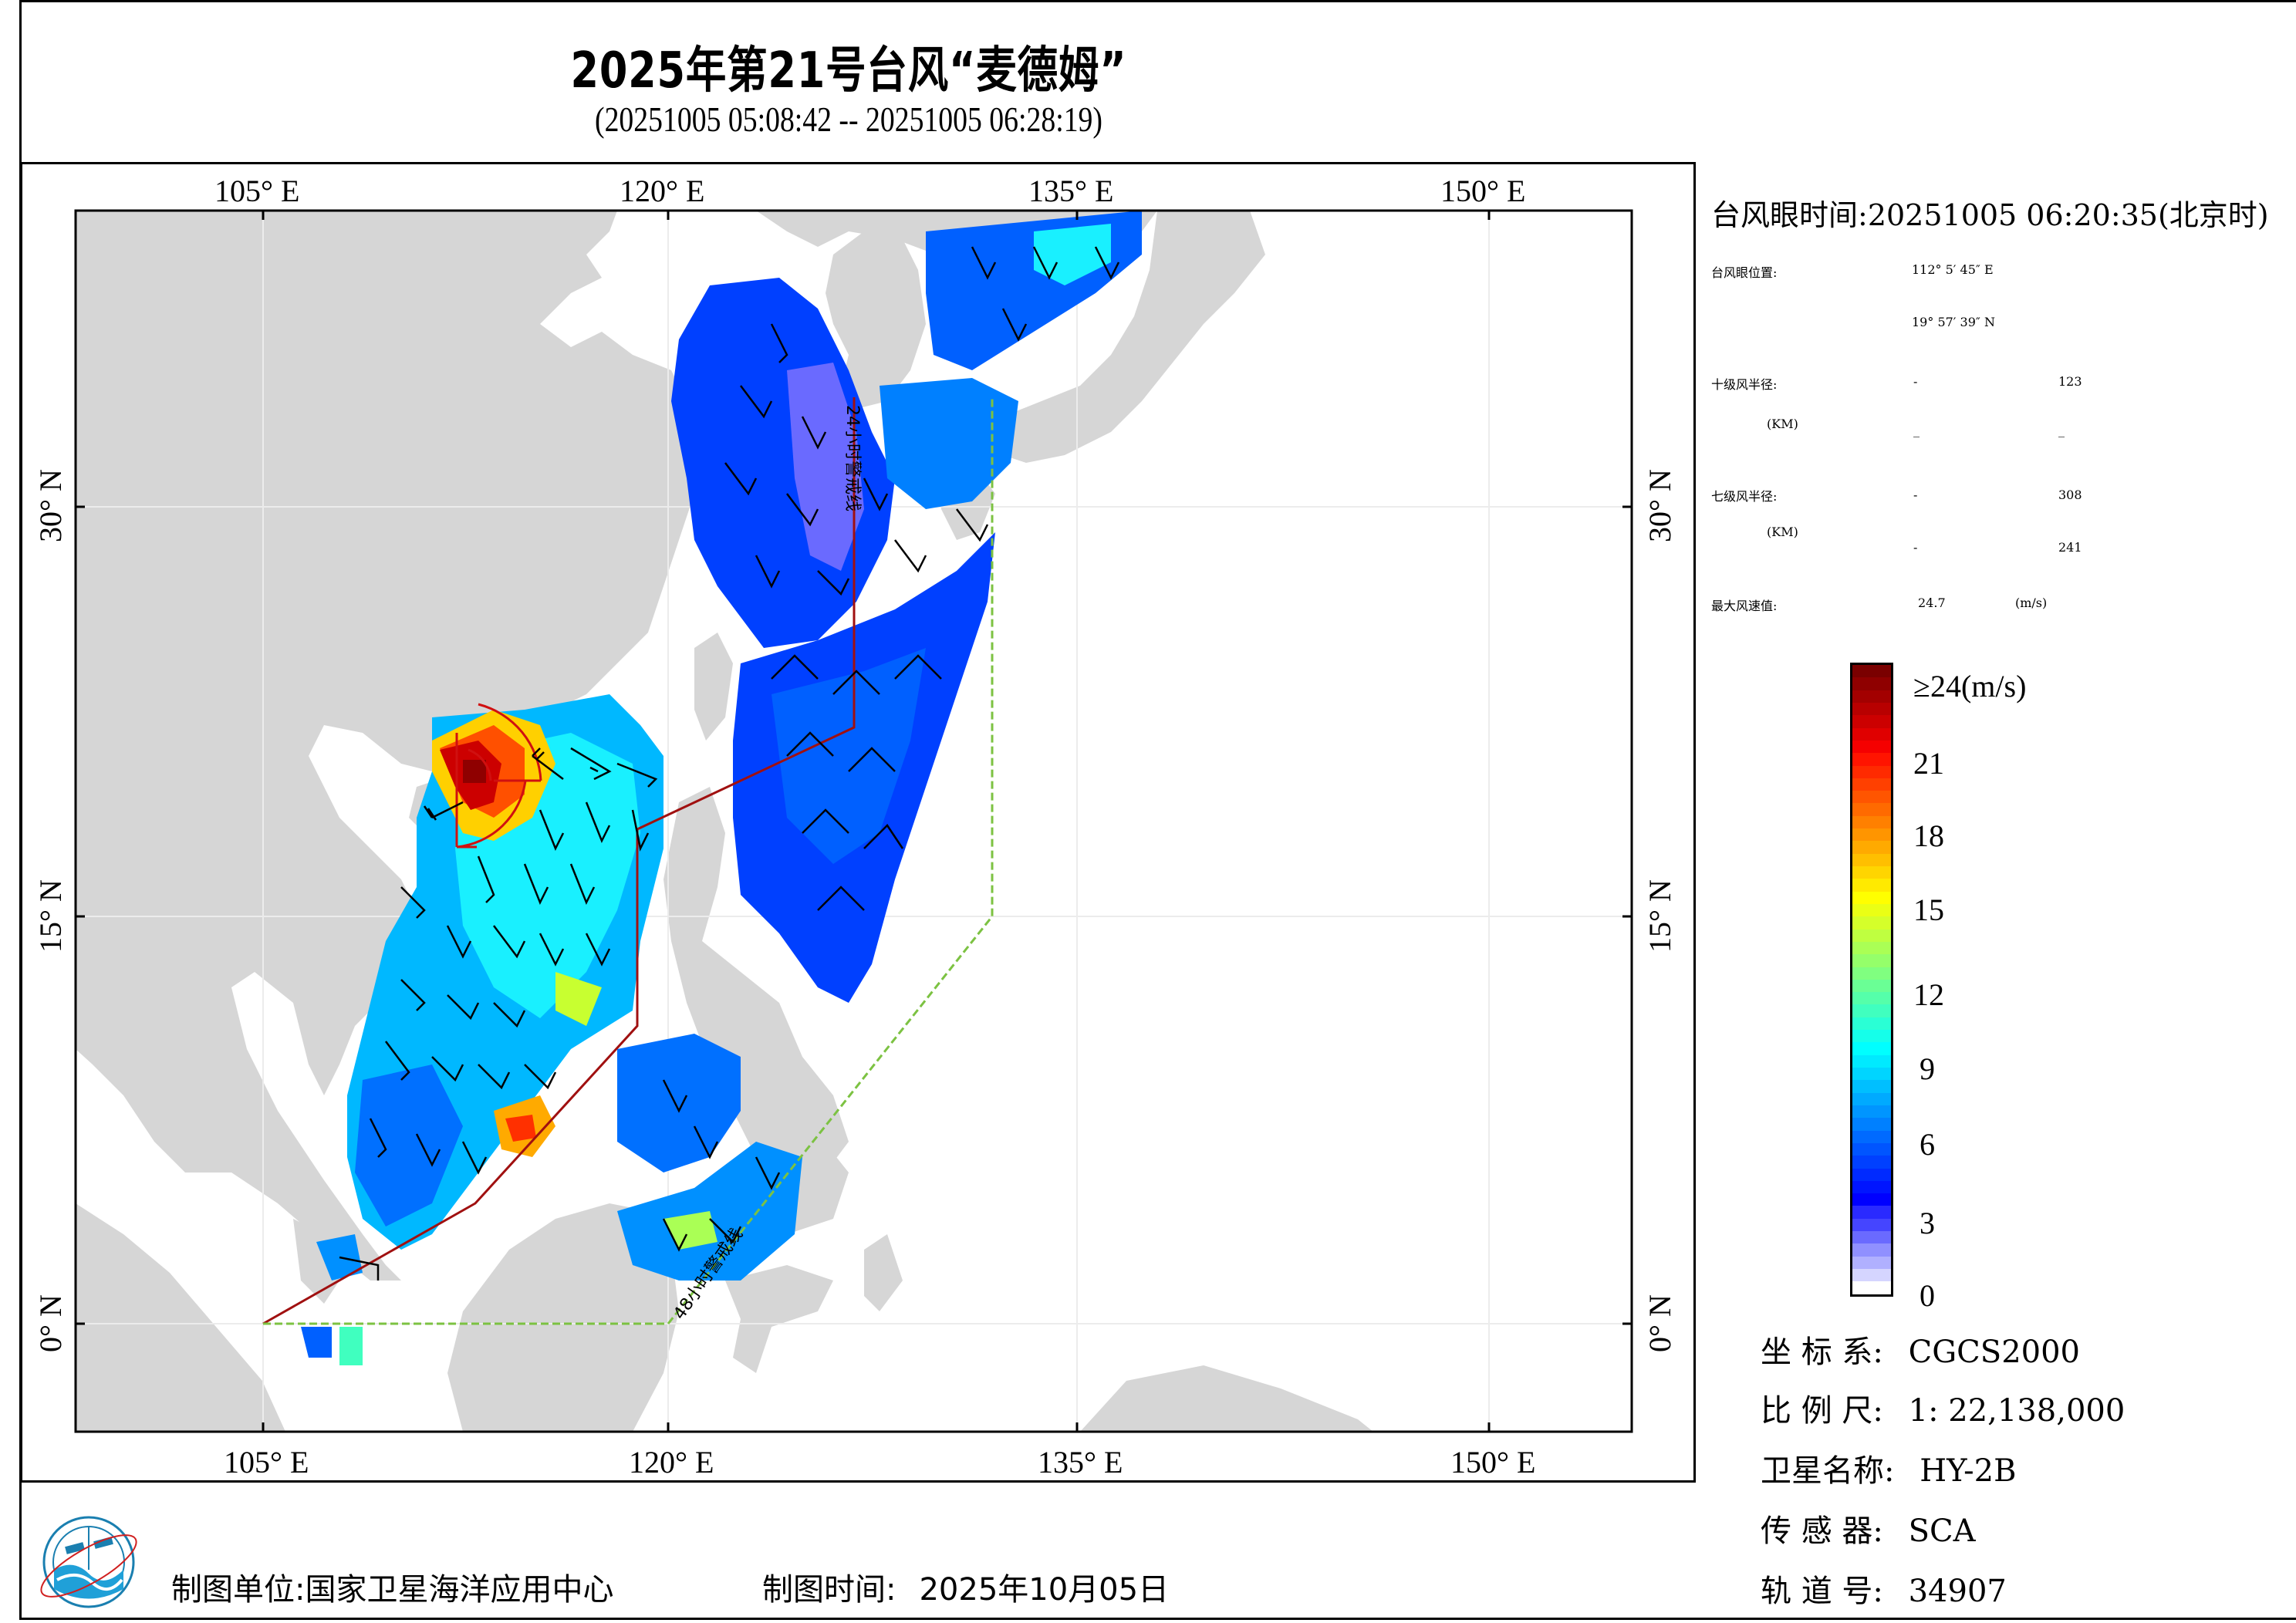 This screenshot has height=1623, width=2296. I want to click on wind-radius-quadrants, so click(498, 776).